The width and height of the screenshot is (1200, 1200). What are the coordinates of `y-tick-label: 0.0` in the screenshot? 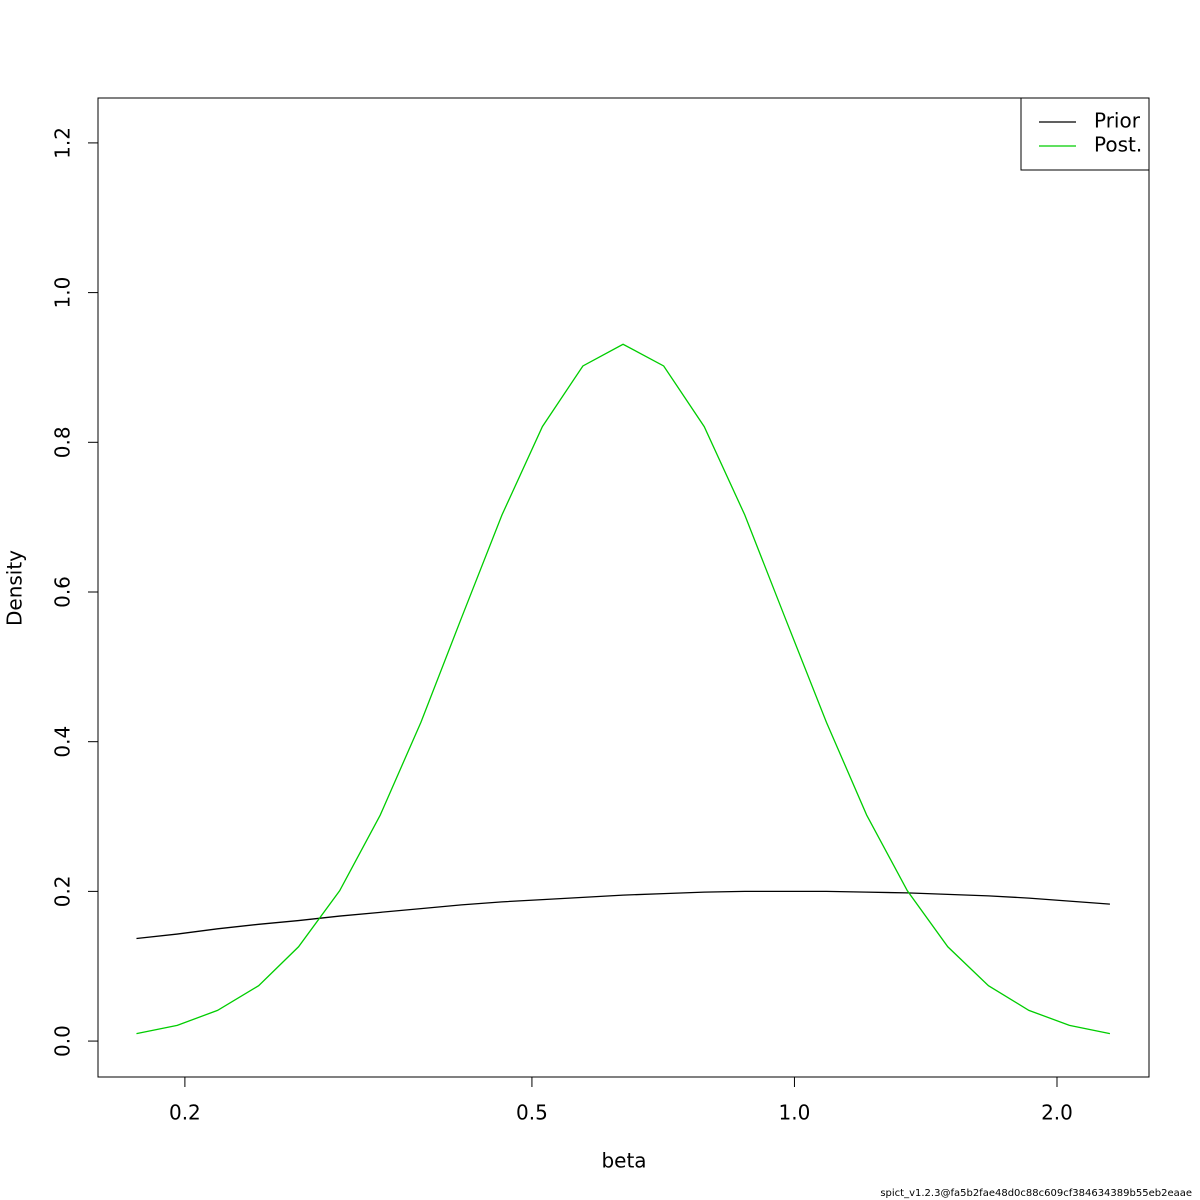 It's located at (63, 1041).